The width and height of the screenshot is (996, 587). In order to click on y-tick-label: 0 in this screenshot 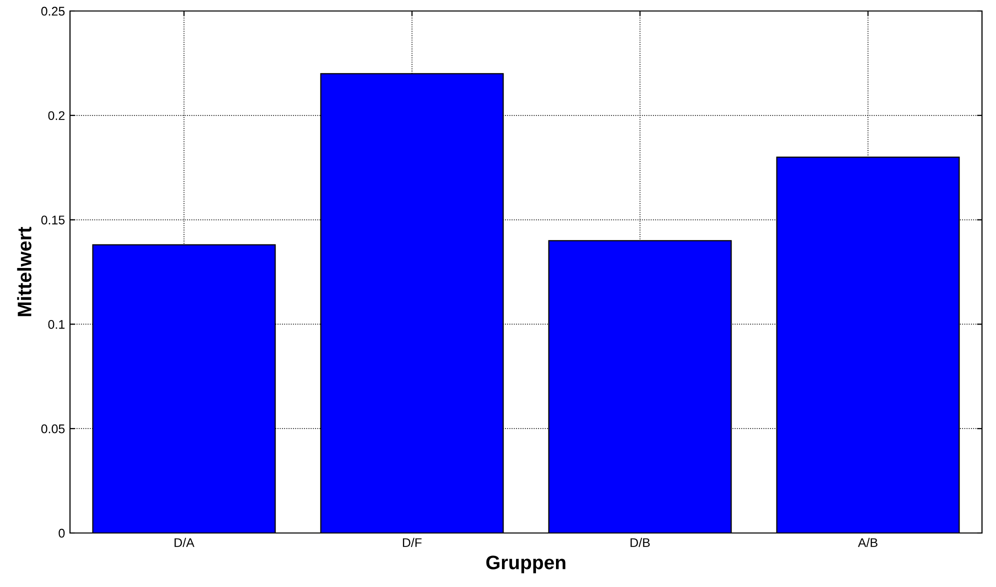, I will do `click(61, 533)`.